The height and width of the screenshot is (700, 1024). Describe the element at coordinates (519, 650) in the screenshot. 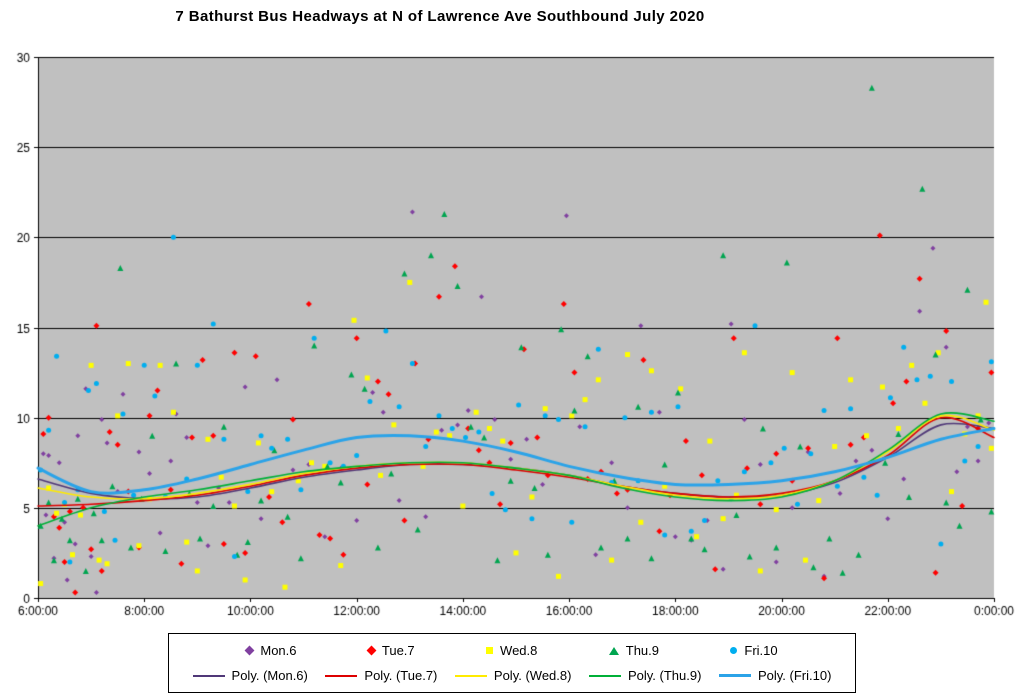

I see `legend-label: Wed.8` at that location.